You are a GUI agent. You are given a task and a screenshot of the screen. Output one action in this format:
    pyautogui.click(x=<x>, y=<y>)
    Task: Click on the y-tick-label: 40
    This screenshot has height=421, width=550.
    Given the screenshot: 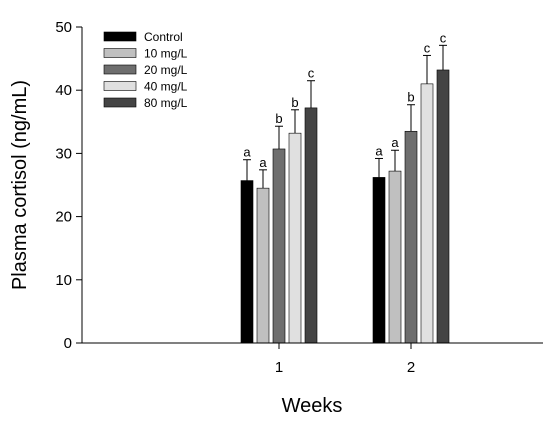 What is the action you would take?
    pyautogui.click(x=63, y=90)
    